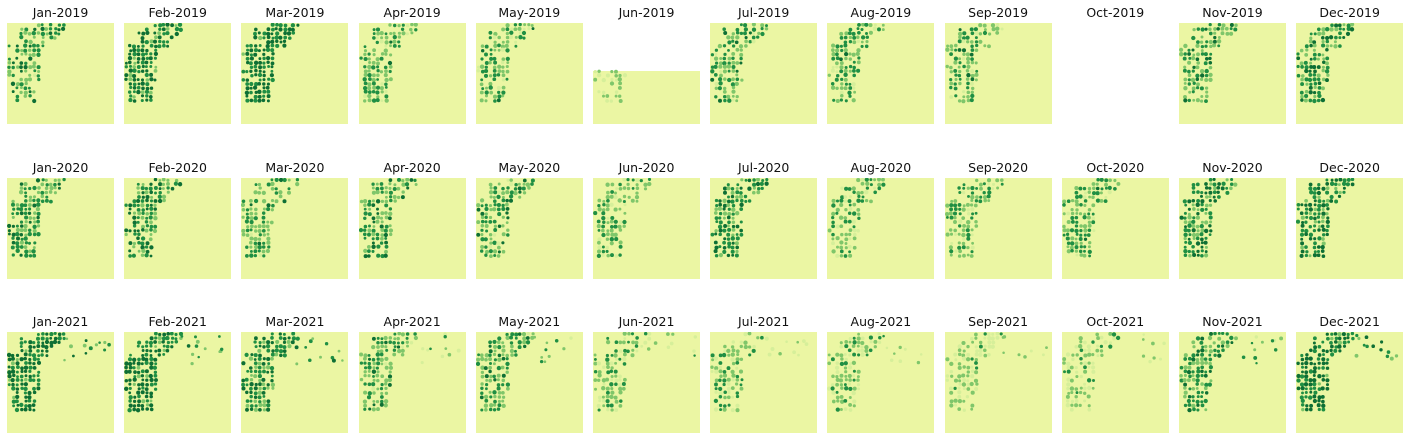  What do you see at coordinates (1349, 12) in the screenshot?
I see `panel-title: Dec-2019` at bounding box center [1349, 12].